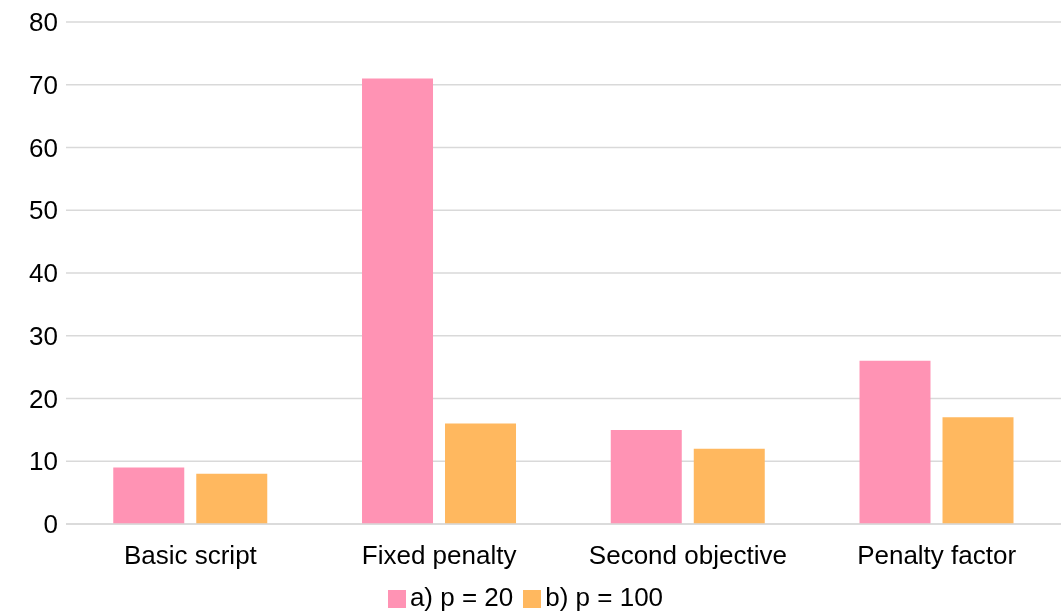 Image resolution: width=1061 pixels, height=613 pixels. I want to click on y-tick-label: 50, so click(43, 210).